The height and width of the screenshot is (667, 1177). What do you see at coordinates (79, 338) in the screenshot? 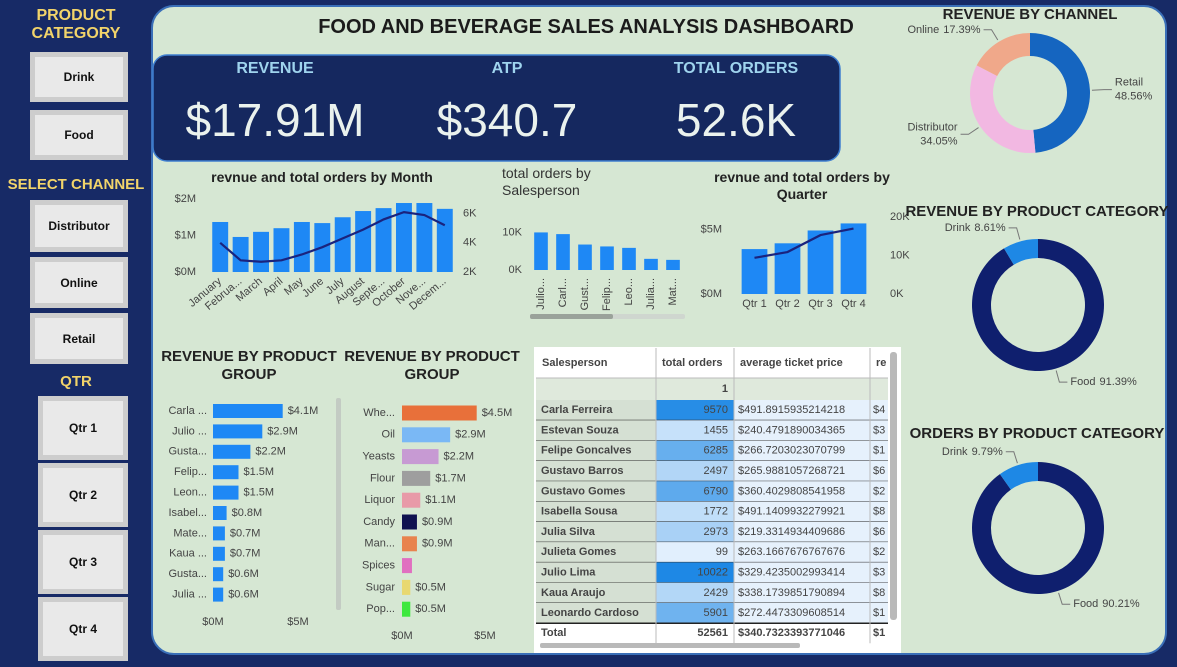
I see `slicer-button: Retail` at bounding box center [79, 338].